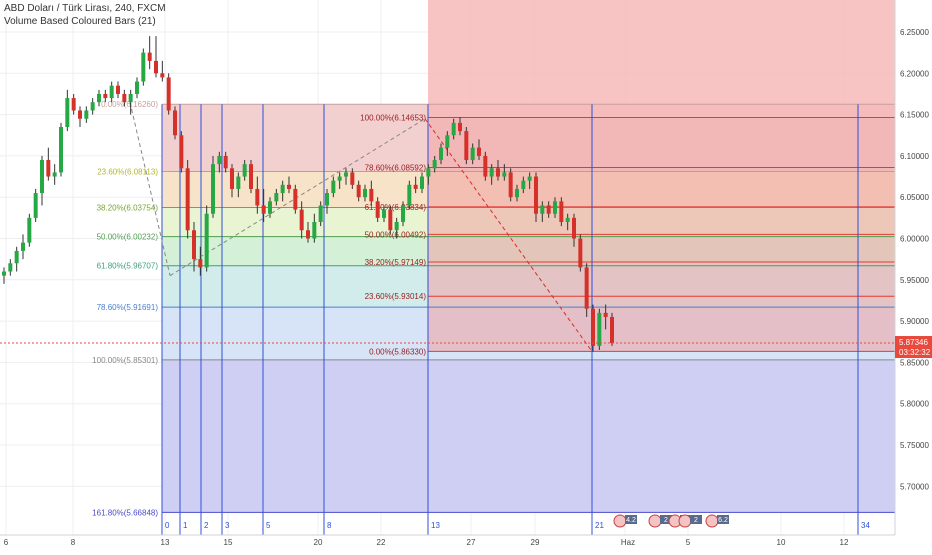 The width and height of the screenshot is (932, 555). Describe the element at coordinates (914, 156) in the screenshot. I see `price-tick-label: 6.10000` at that location.